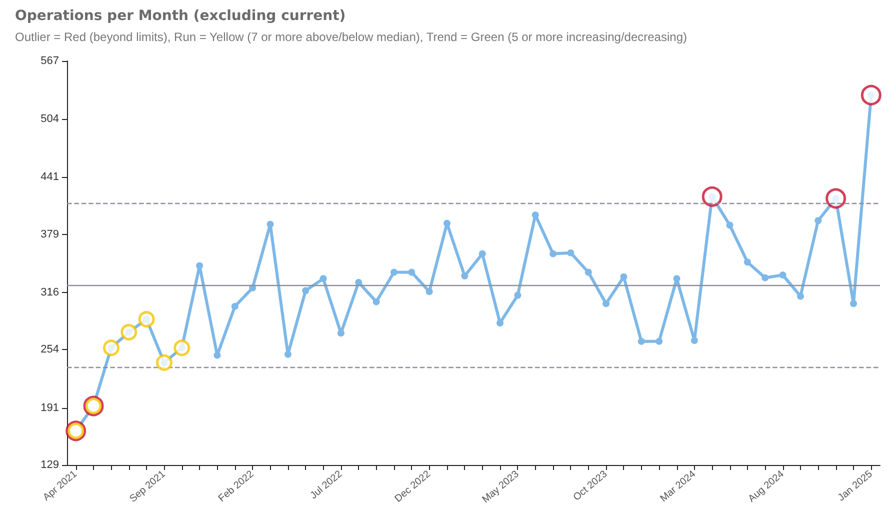  What do you see at coordinates (49, 292) in the screenshot?
I see `y-tick-label: 316` at bounding box center [49, 292].